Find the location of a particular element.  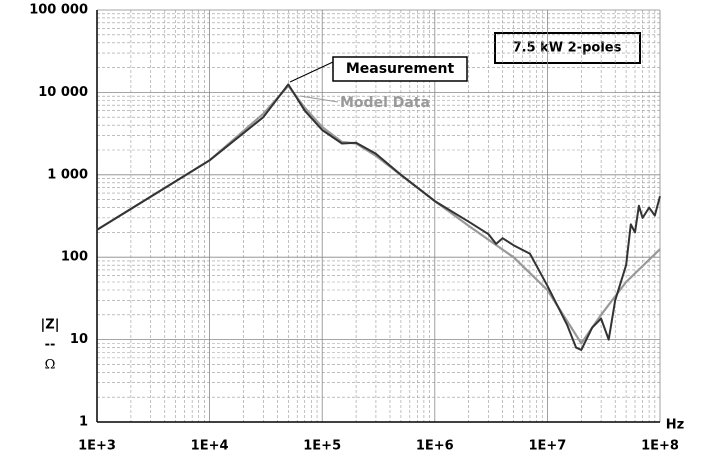

legend-box is located at coordinates (400, 69).